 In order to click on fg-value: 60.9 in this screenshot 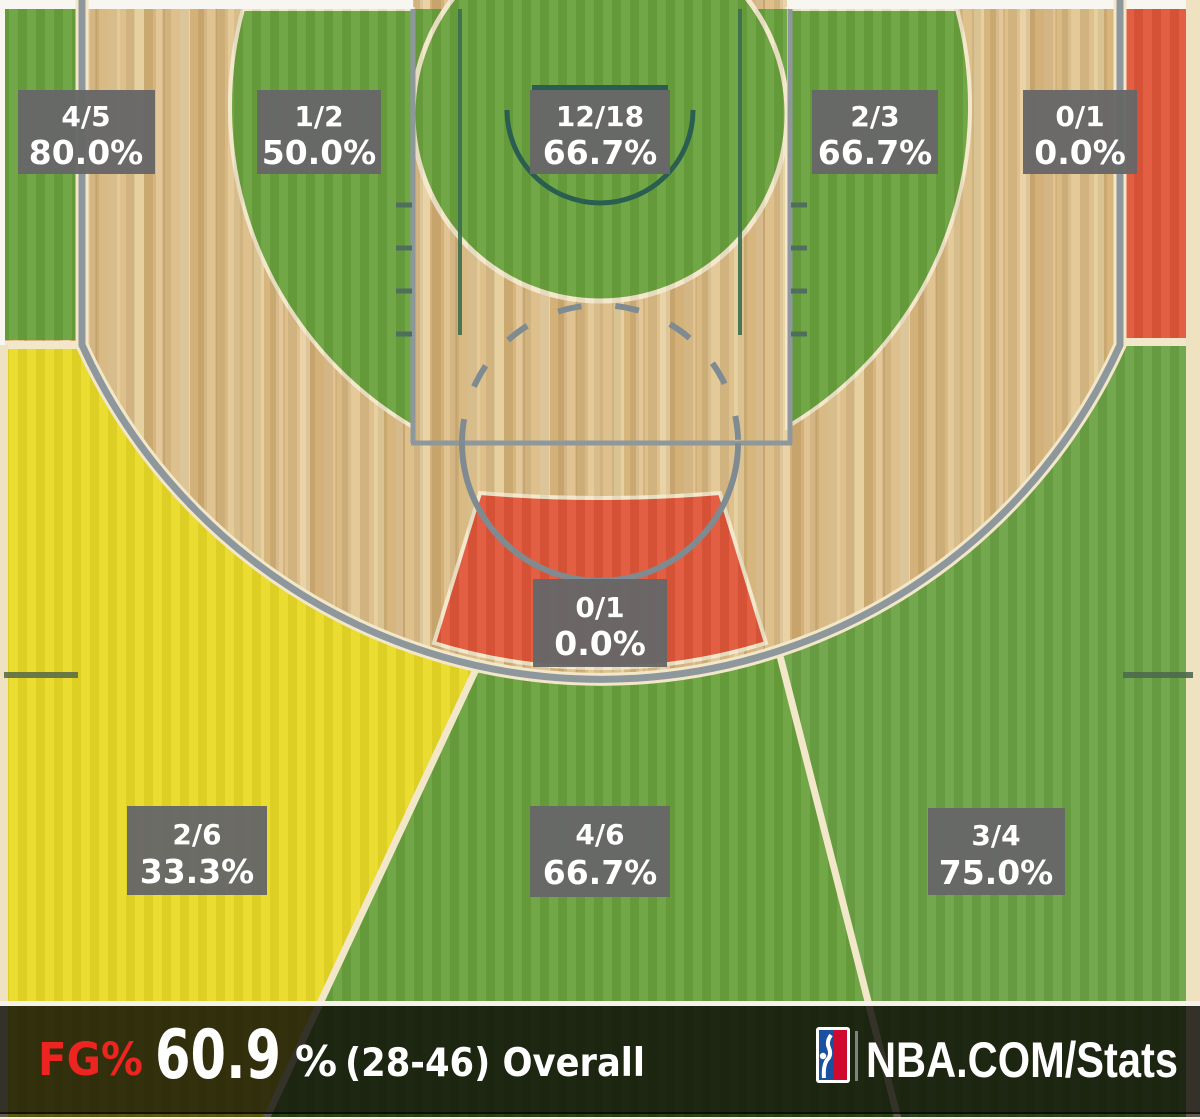, I will do `click(218, 1055)`.